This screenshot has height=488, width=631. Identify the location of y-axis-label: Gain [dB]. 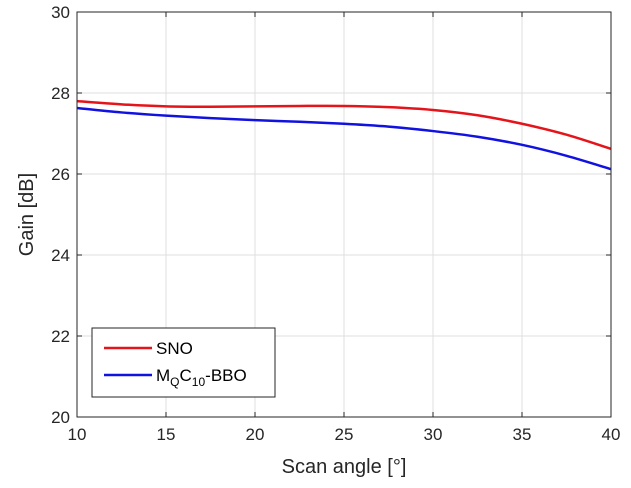
(27, 214).